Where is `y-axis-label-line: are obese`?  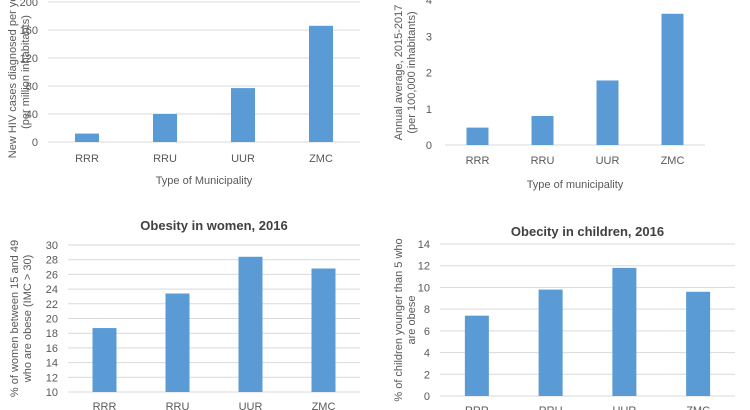 y-axis-label-line: are obese is located at coordinates (412, 320).